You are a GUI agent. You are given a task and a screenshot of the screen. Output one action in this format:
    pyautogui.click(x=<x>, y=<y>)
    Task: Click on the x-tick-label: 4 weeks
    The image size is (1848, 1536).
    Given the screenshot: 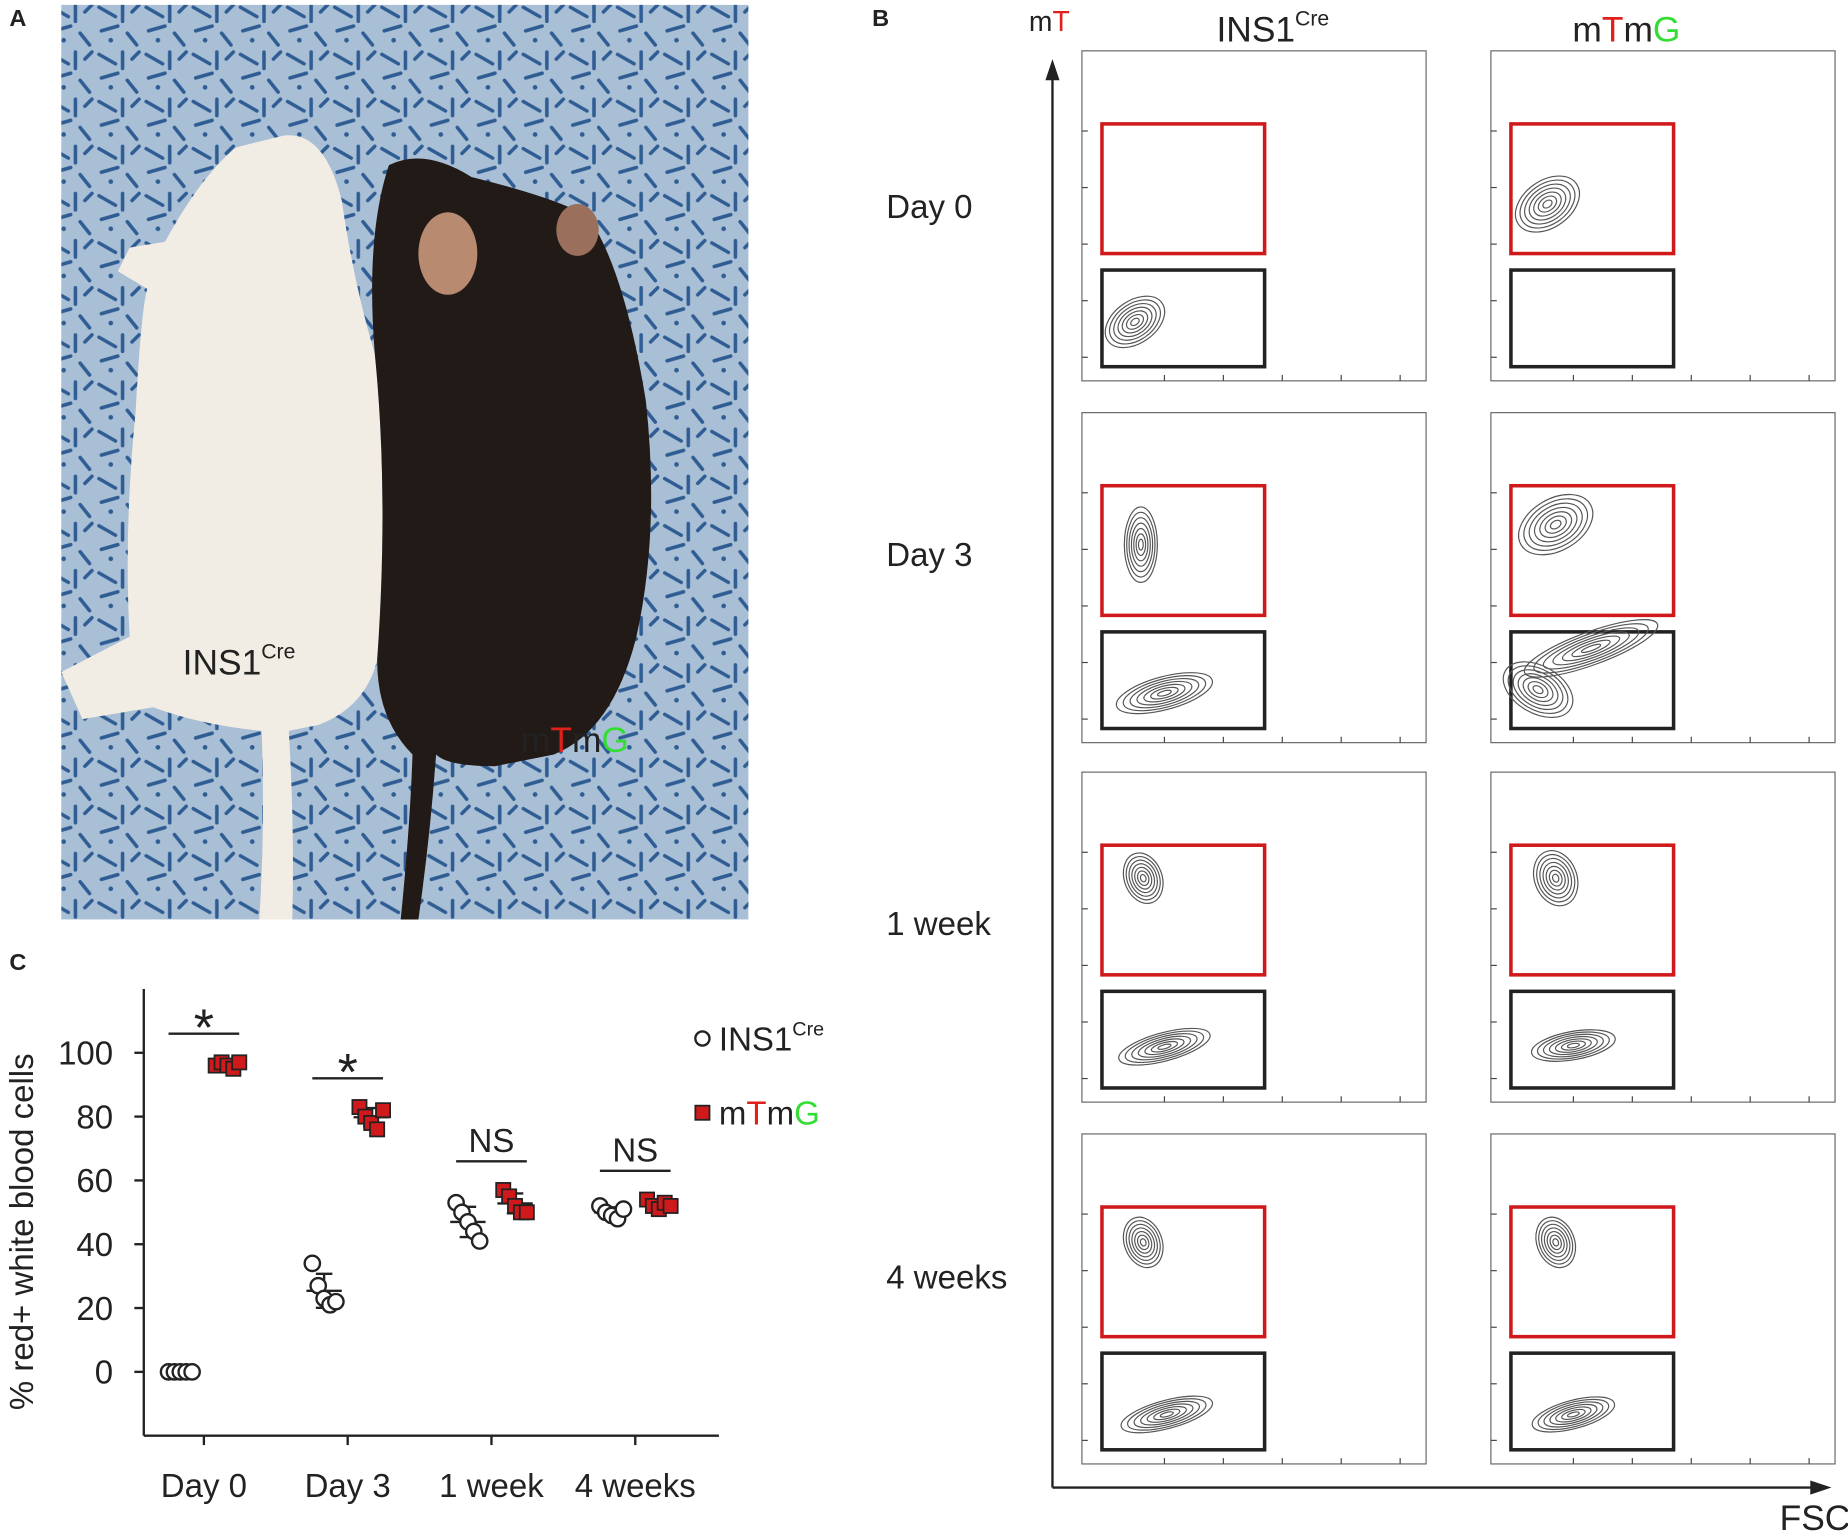 What is the action you would take?
    pyautogui.click(x=635, y=1485)
    